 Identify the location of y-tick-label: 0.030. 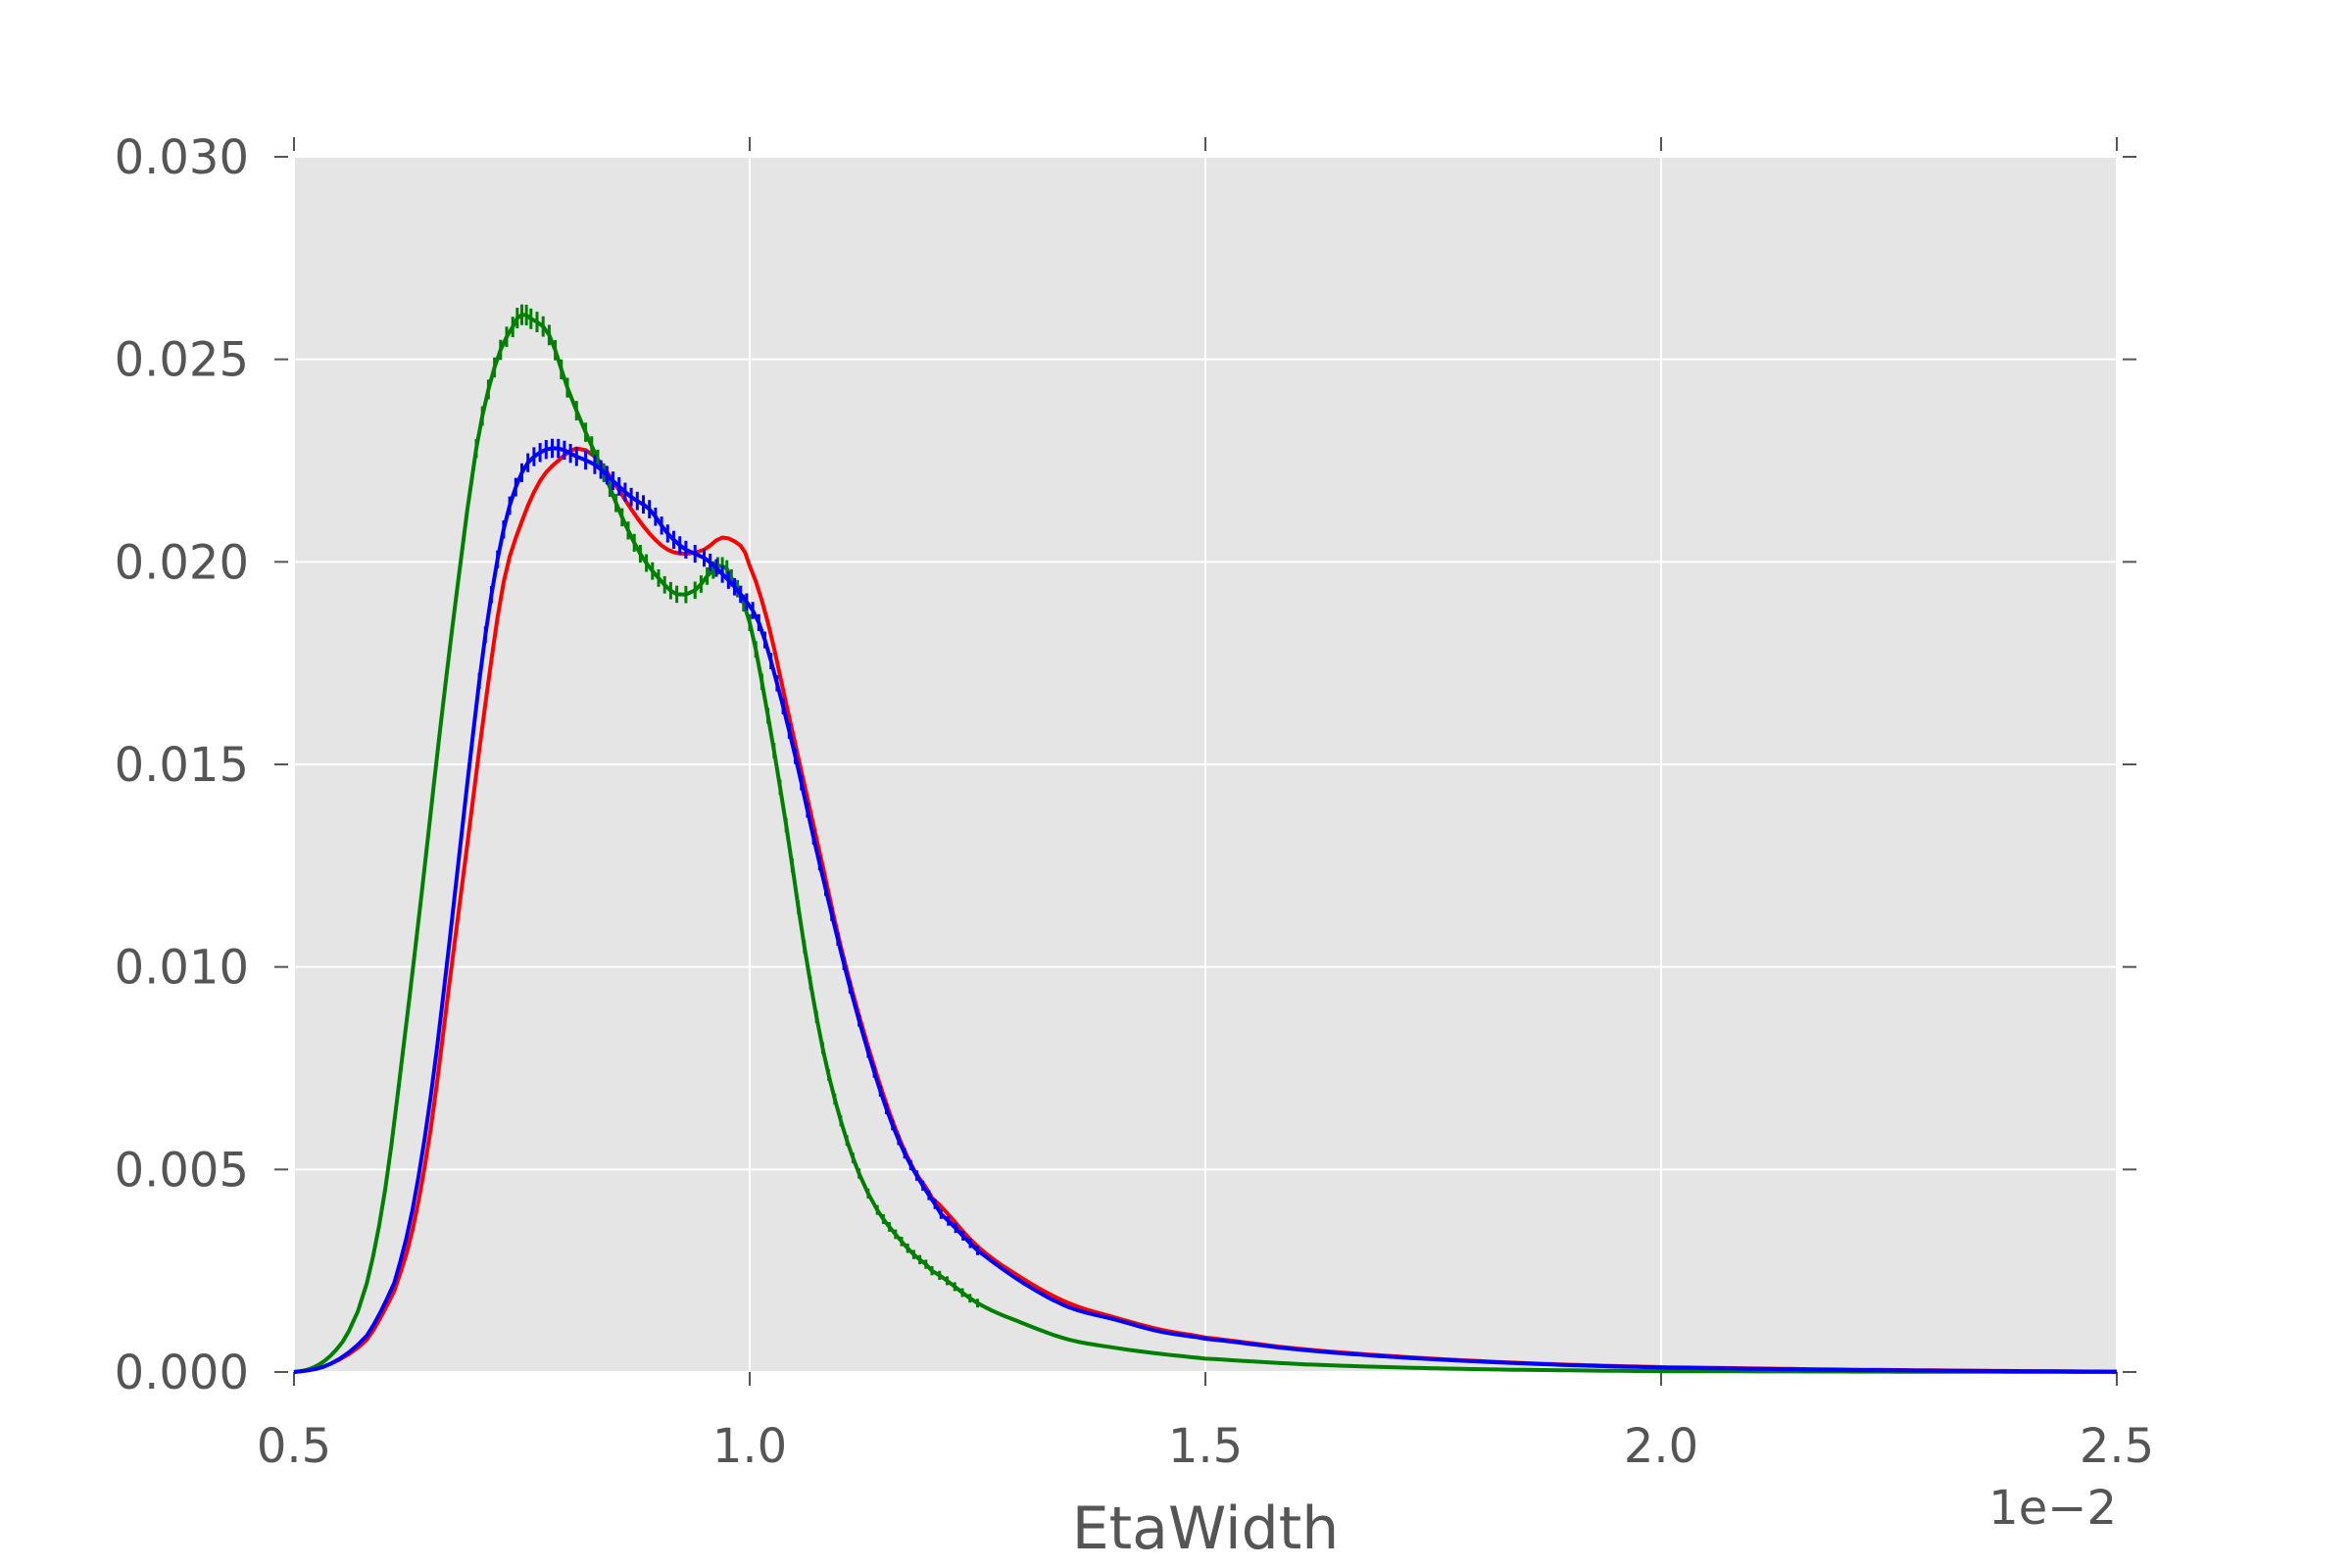
(182, 157).